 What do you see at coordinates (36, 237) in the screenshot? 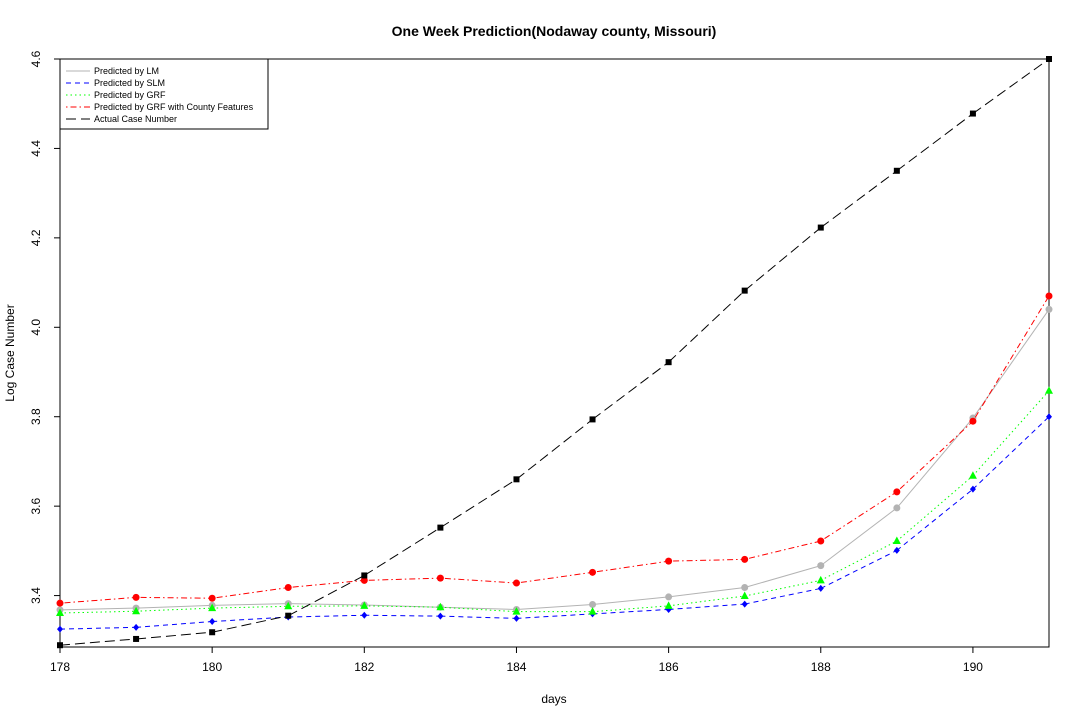
I see `y-tick-label: 4.2` at bounding box center [36, 237].